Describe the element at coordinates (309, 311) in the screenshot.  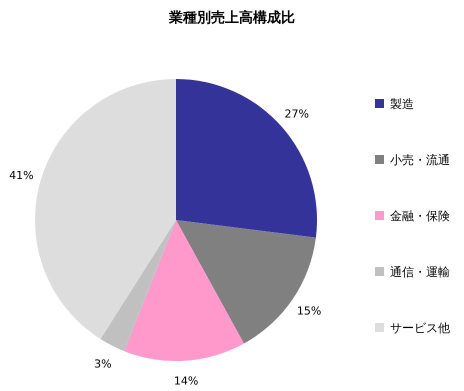
I see `data-label: 15%` at that location.